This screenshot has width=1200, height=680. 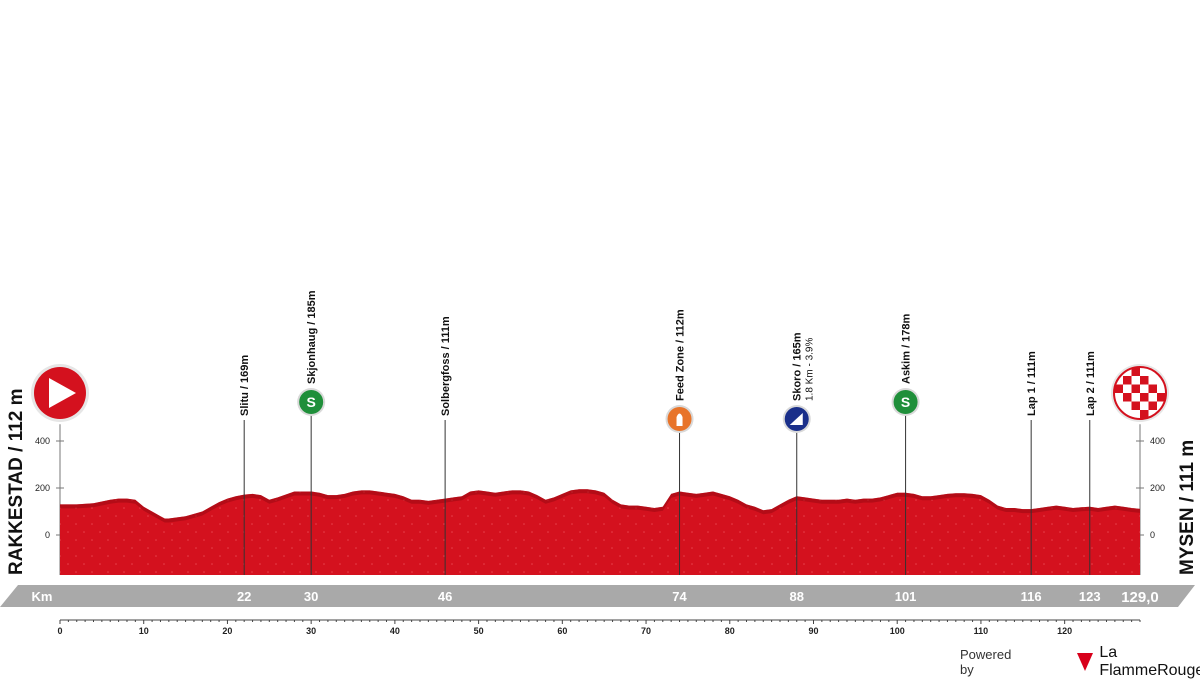 I want to click on left-axis-tick-label: 400, so click(x=42, y=441).